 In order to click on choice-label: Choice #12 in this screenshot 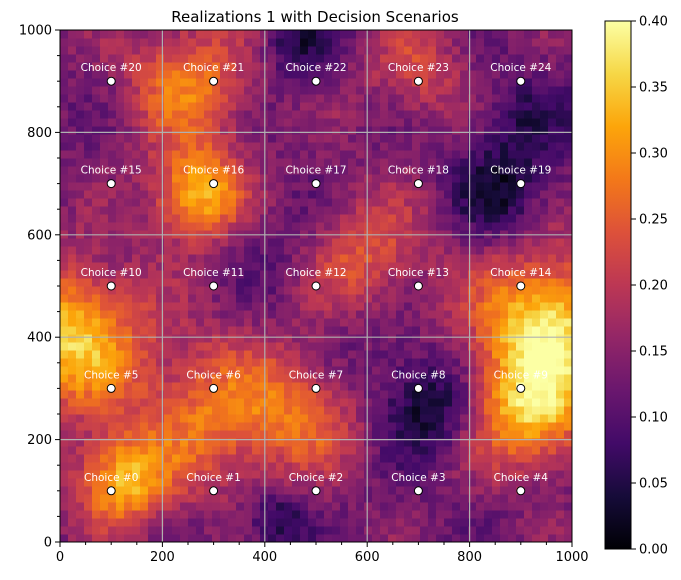, I will do `click(315, 273)`.